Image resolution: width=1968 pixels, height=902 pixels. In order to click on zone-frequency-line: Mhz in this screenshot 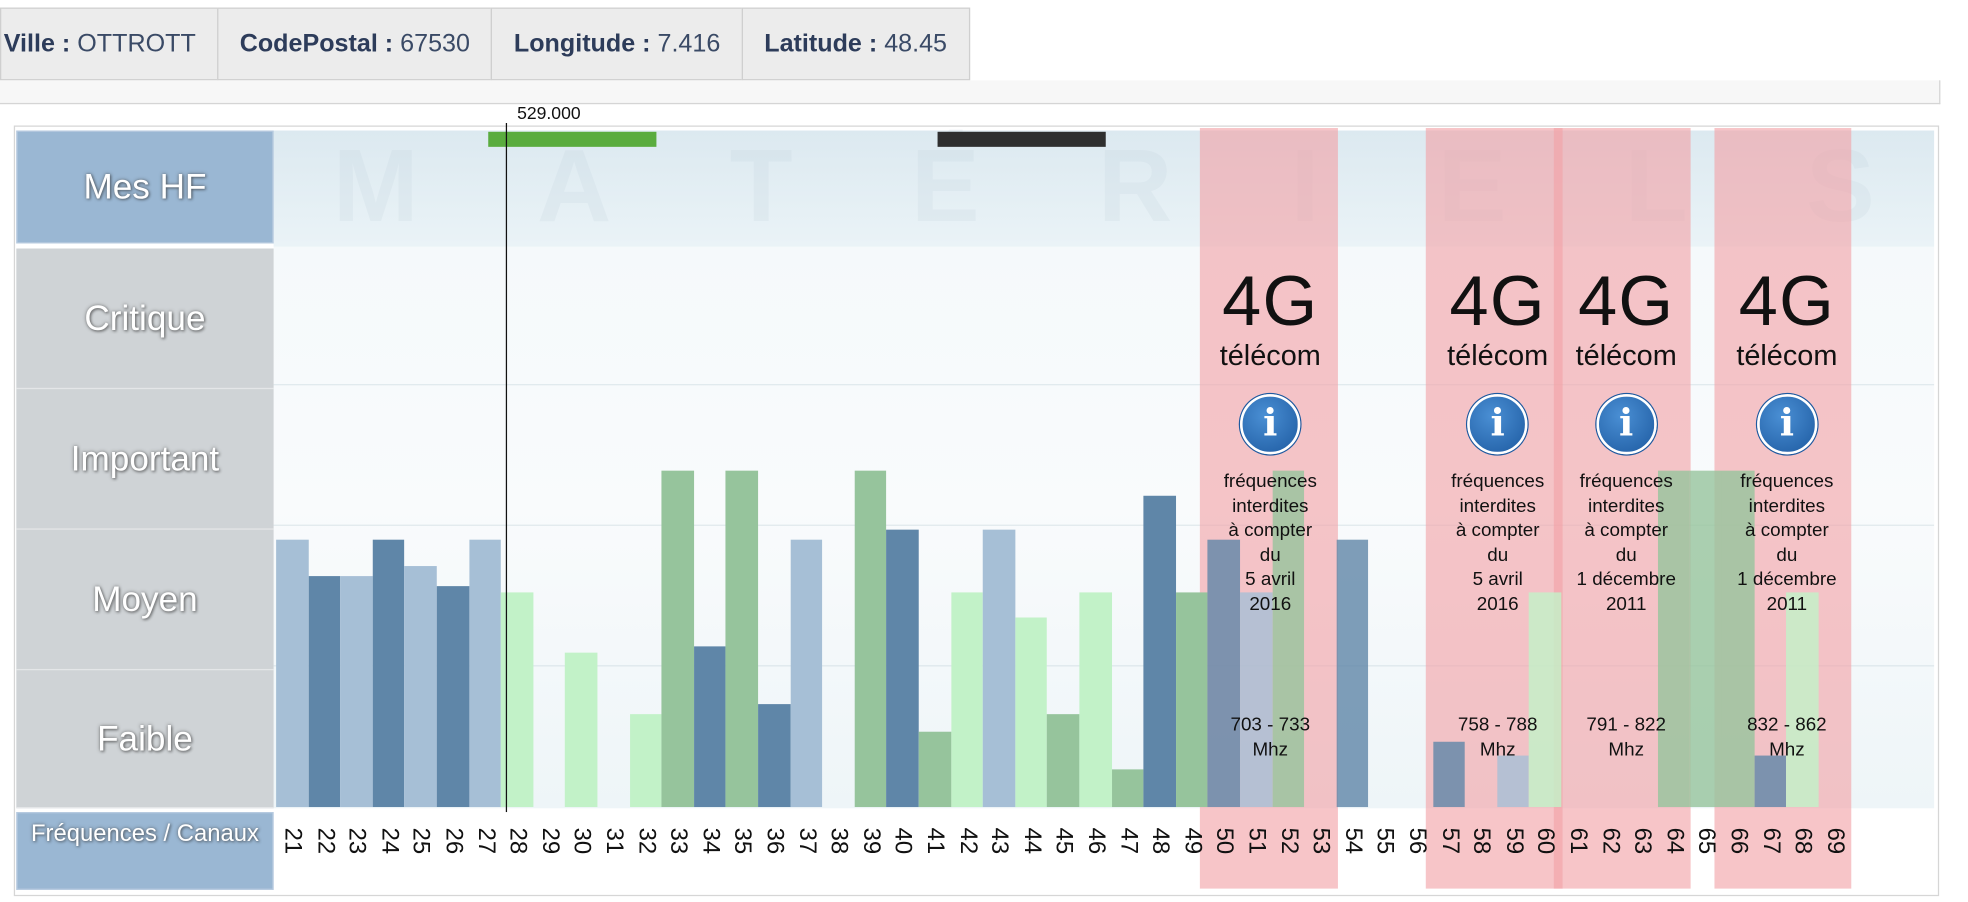, I will do `click(1626, 749)`.